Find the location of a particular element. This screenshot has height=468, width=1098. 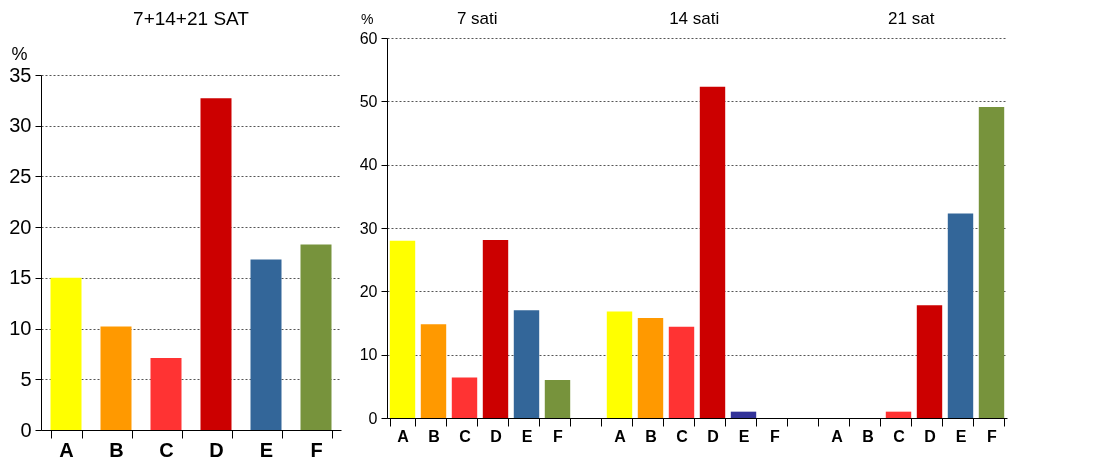

y-tick-label: 60 is located at coordinates (368, 38).